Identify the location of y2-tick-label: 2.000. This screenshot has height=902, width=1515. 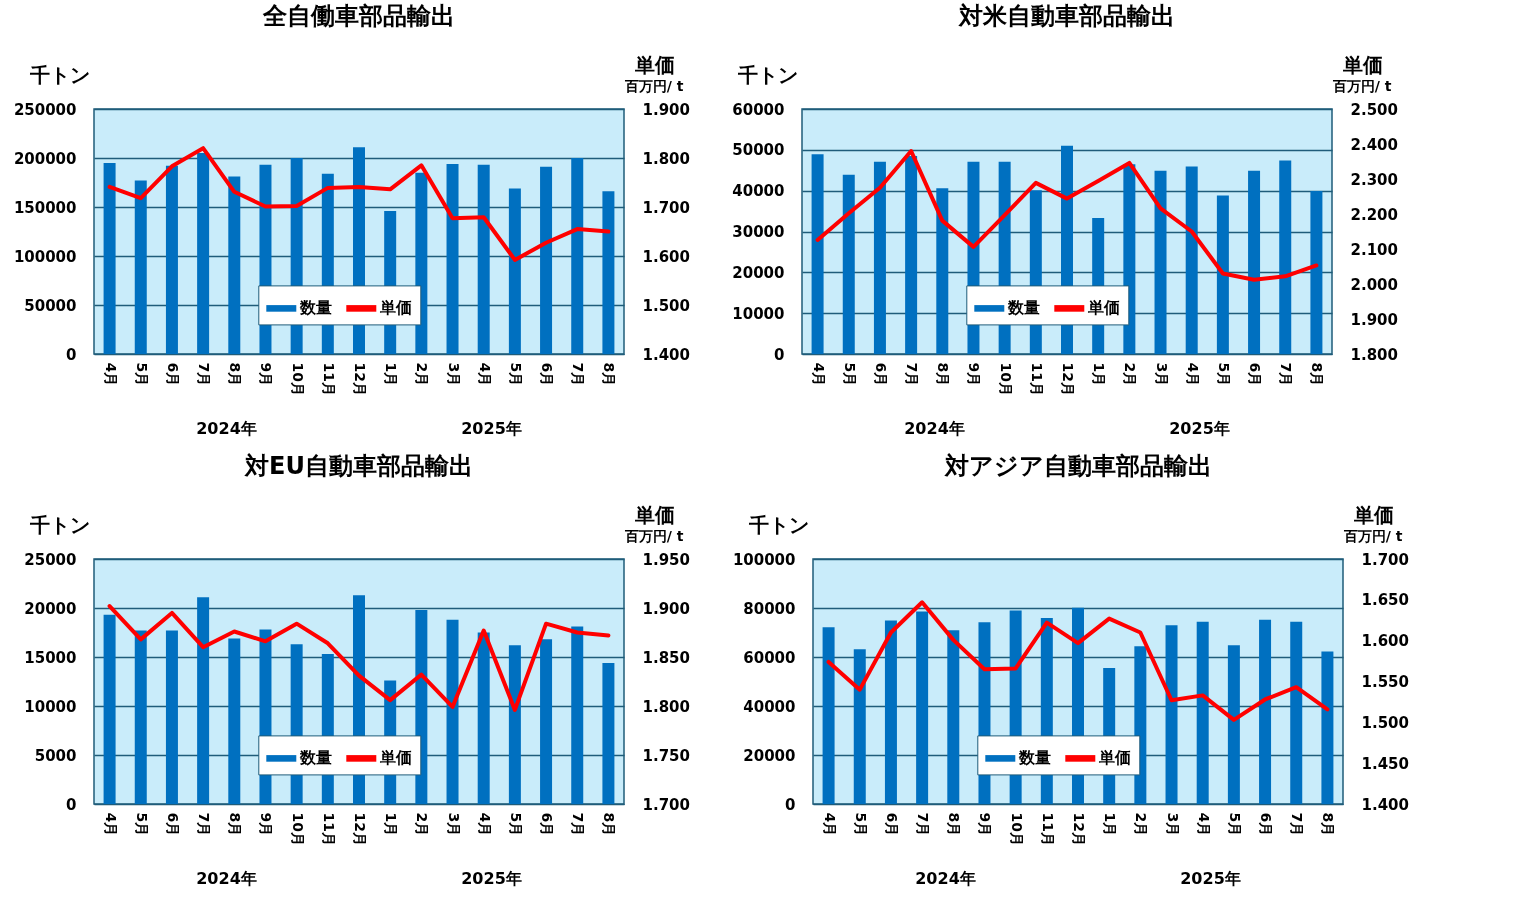
(1374, 284).